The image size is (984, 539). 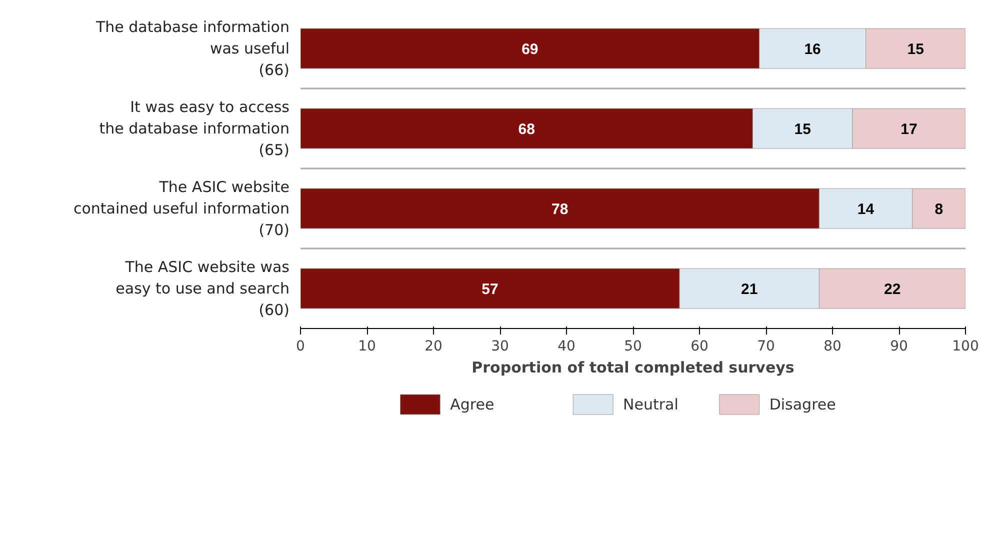 What do you see at coordinates (802, 405) in the screenshot?
I see `legend-label: Disagree` at bounding box center [802, 405].